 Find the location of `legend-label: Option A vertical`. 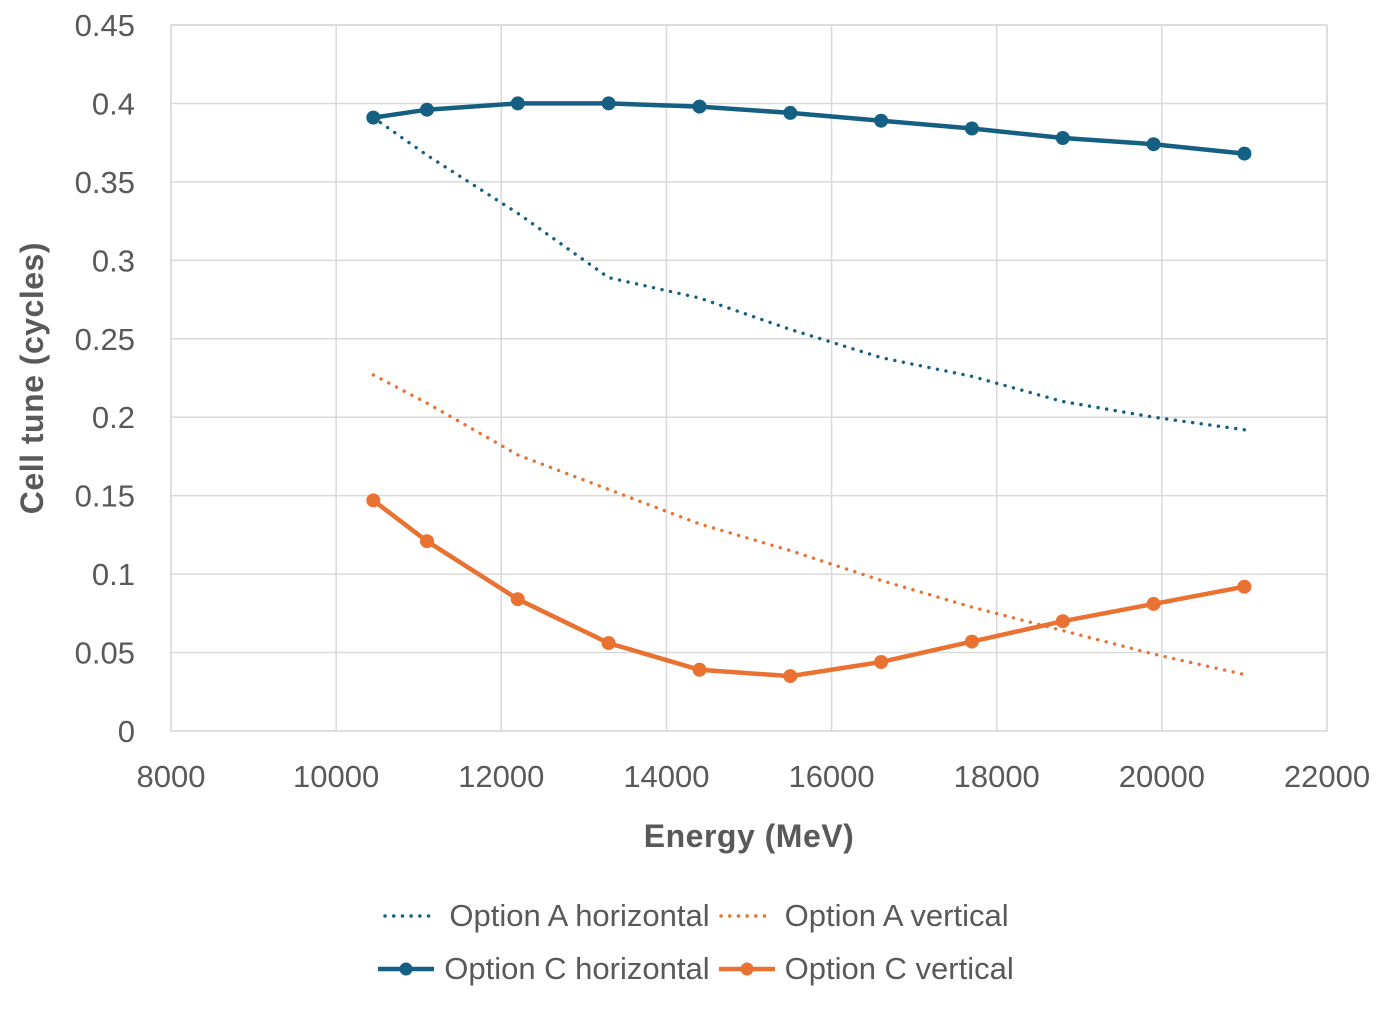

legend-label: Option A vertical is located at coordinates (896, 915).